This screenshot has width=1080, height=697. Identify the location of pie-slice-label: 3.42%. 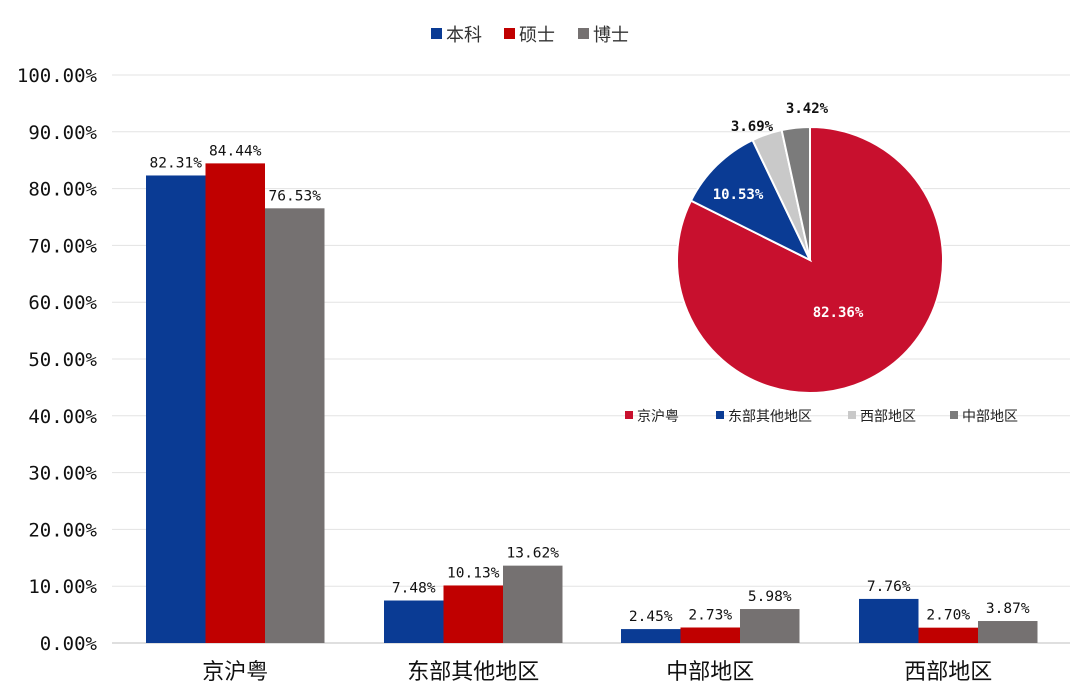
(807, 109).